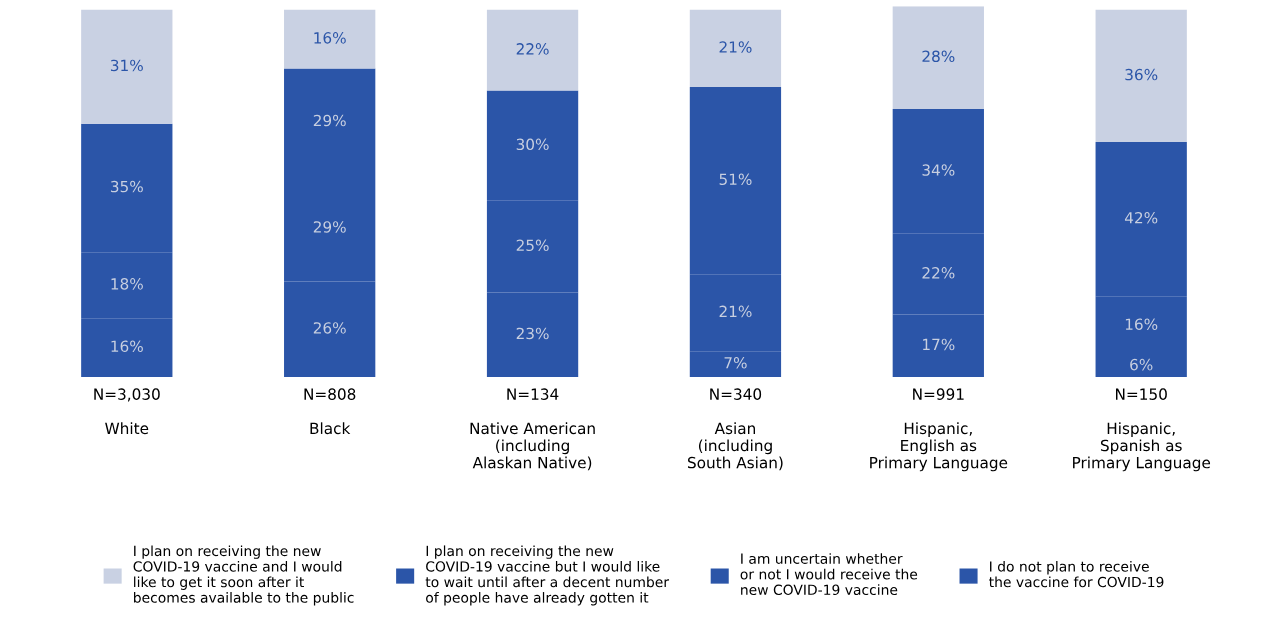 This screenshot has width=1268, height=618. What do you see at coordinates (243, 575) in the screenshot?
I see `legend-label: I plan on receiving the new COVID-19 vaccine and I would like to get it soon after it becomes available to the public` at bounding box center [243, 575].